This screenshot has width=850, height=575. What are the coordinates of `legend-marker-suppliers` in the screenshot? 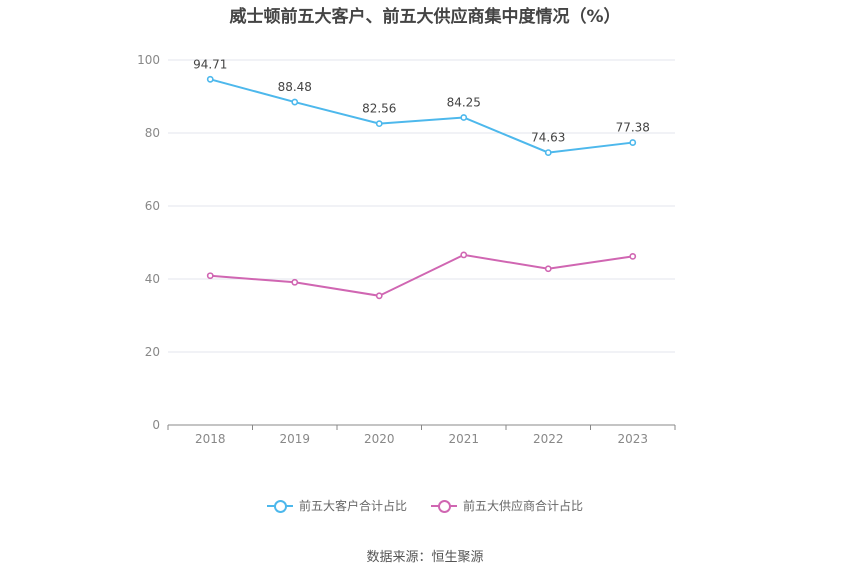 It's located at (444, 506).